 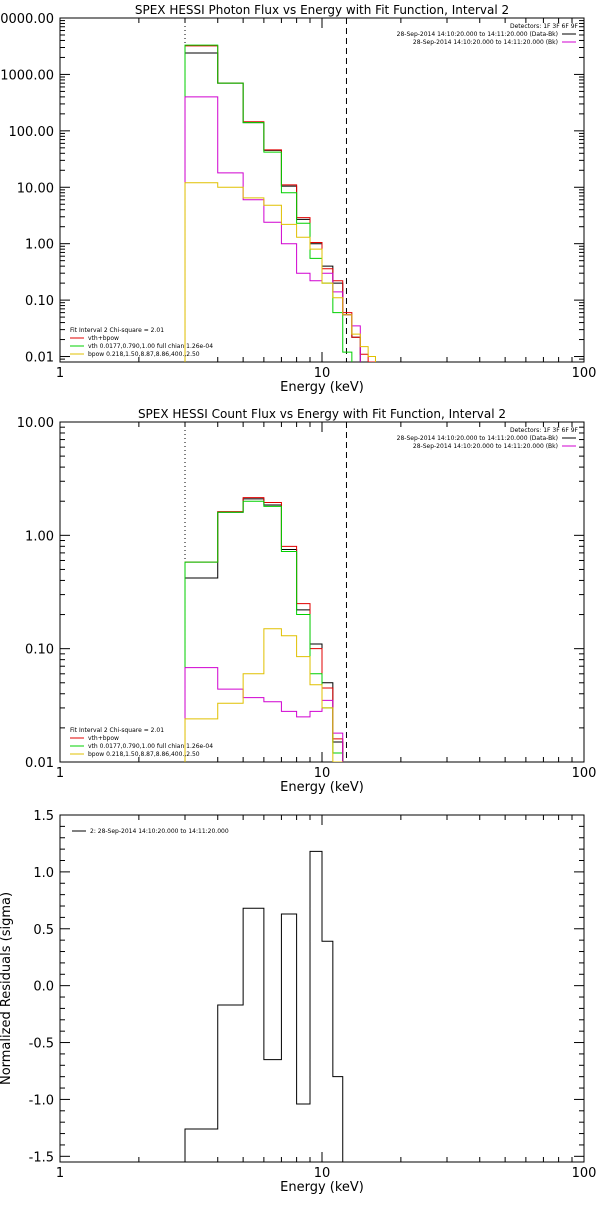 What do you see at coordinates (43, 873) in the screenshot?
I see `y-tick-label: 1.0` at bounding box center [43, 873].